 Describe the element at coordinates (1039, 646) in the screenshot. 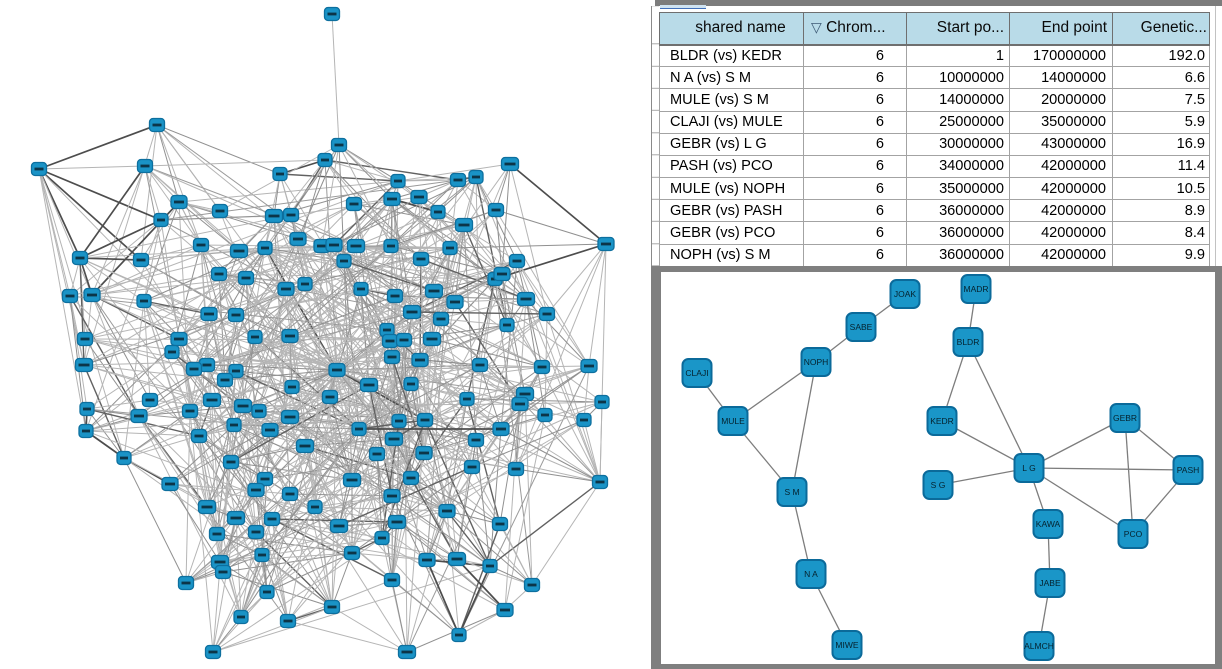

I see `svg-text: ALMCH` at that location.